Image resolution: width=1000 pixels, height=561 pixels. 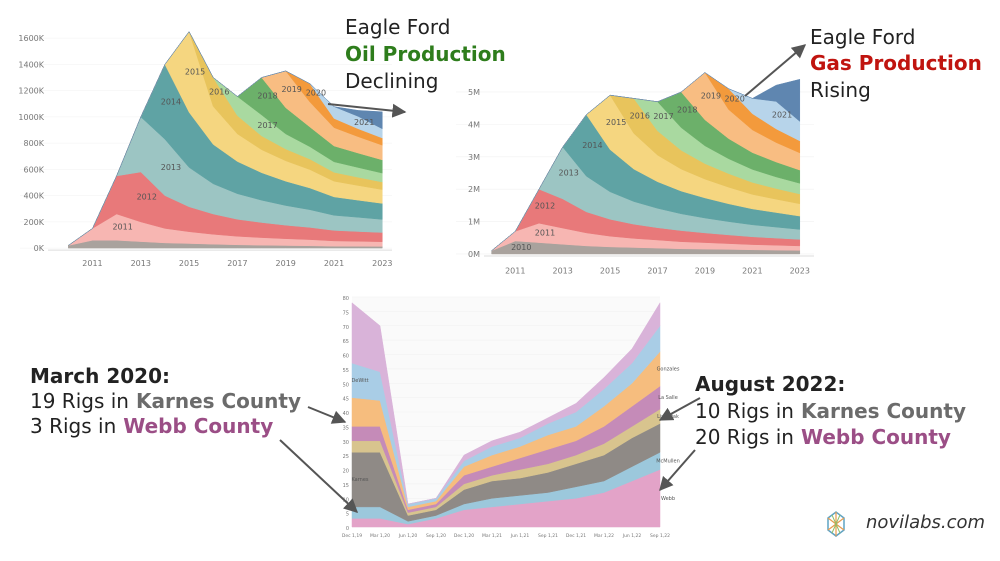 What do you see at coordinates (770, 384) in the screenshot?
I see `august-title: August 2022:` at bounding box center [770, 384].